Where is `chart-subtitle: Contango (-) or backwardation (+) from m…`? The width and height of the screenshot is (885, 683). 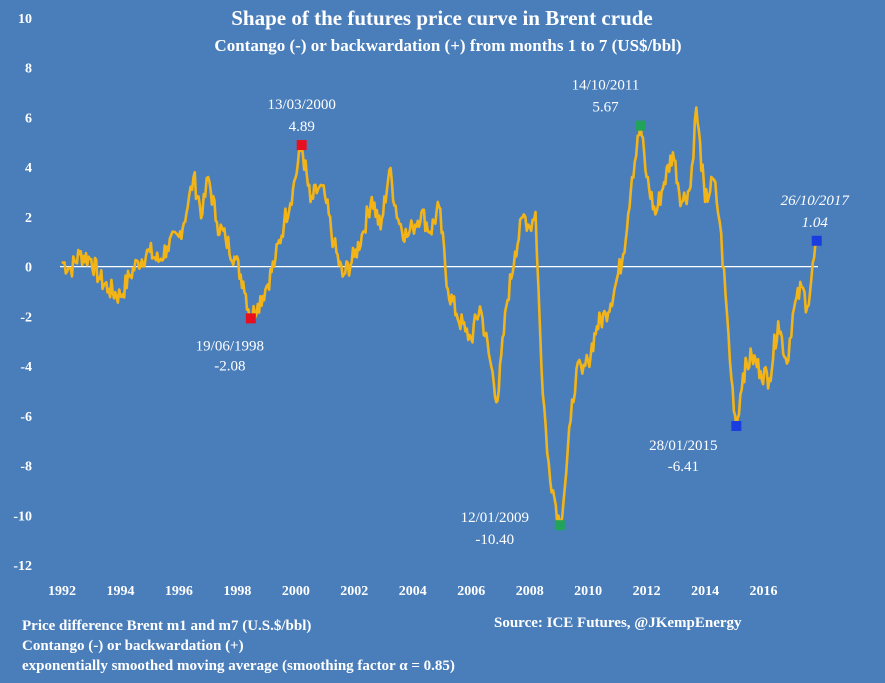
chart-subtitle: Contango (-) or backwardation (+) from m… is located at coordinates (447, 45).